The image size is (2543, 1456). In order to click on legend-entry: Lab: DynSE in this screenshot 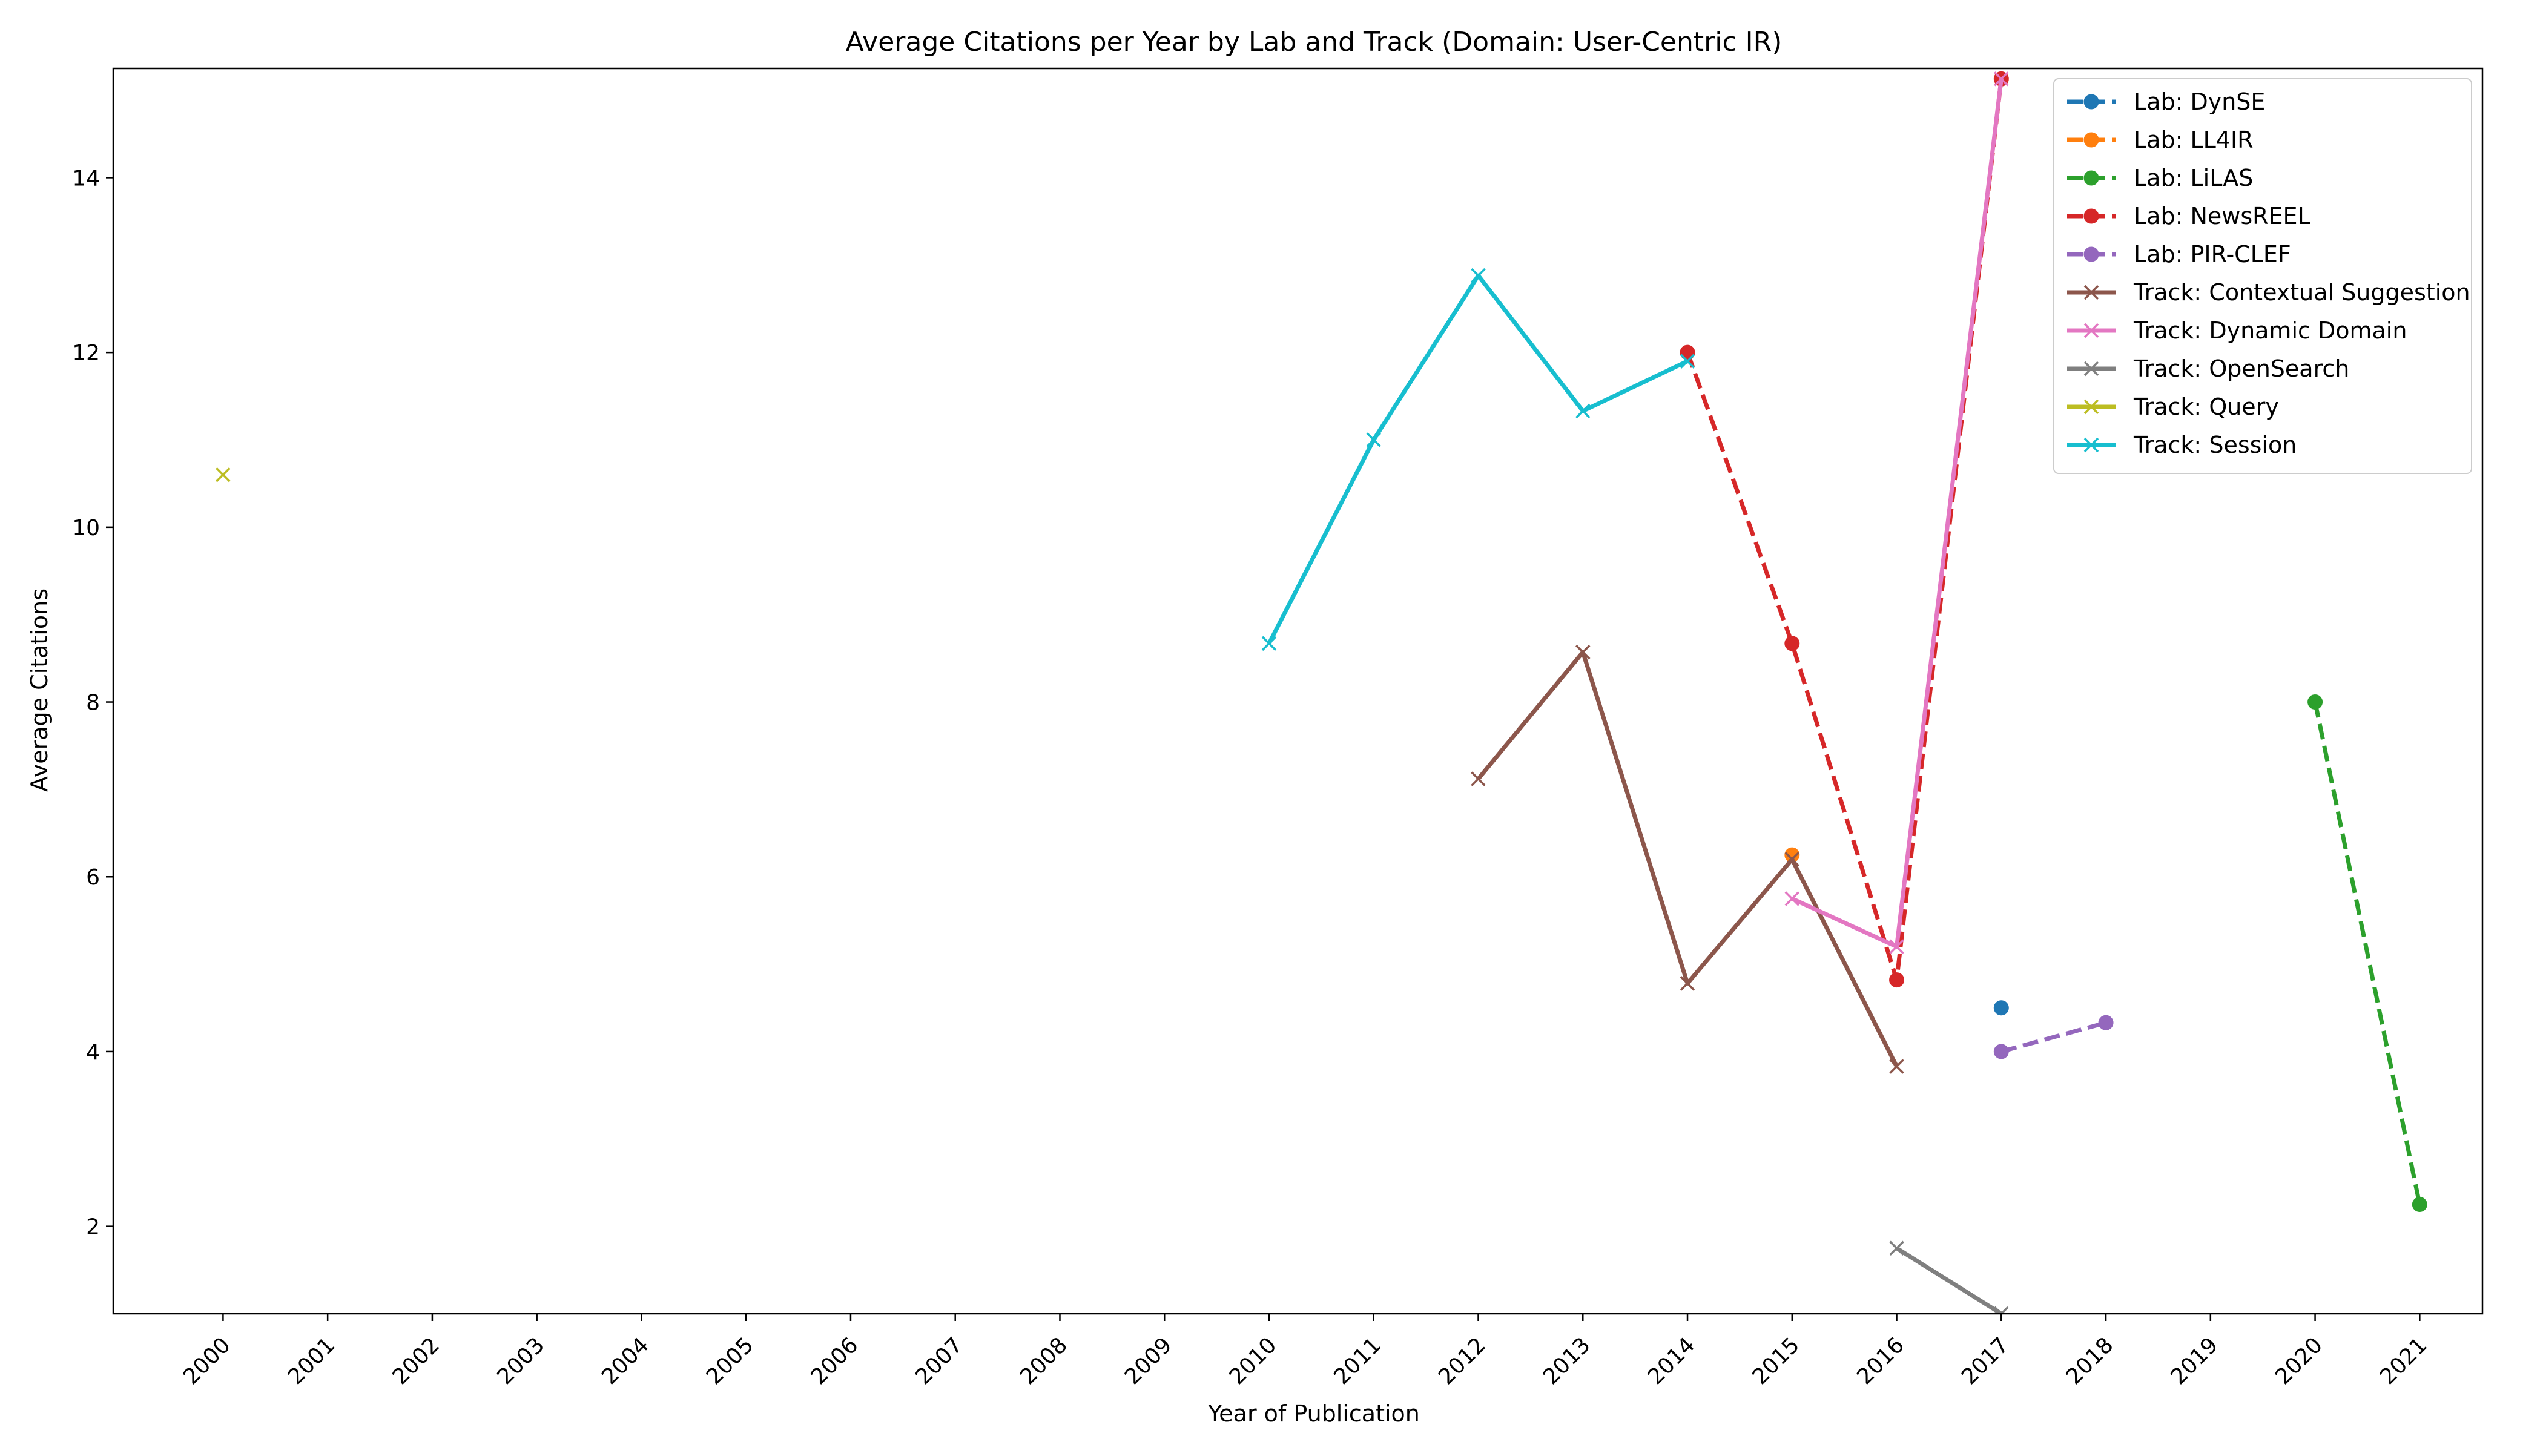, I will do `click(2166, 101)`.